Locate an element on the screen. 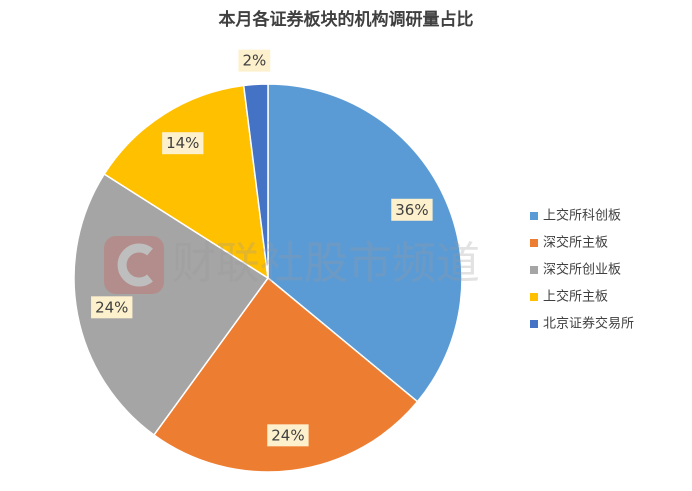  legend-label: 上交所主板 is located at coordinates (575, 297).